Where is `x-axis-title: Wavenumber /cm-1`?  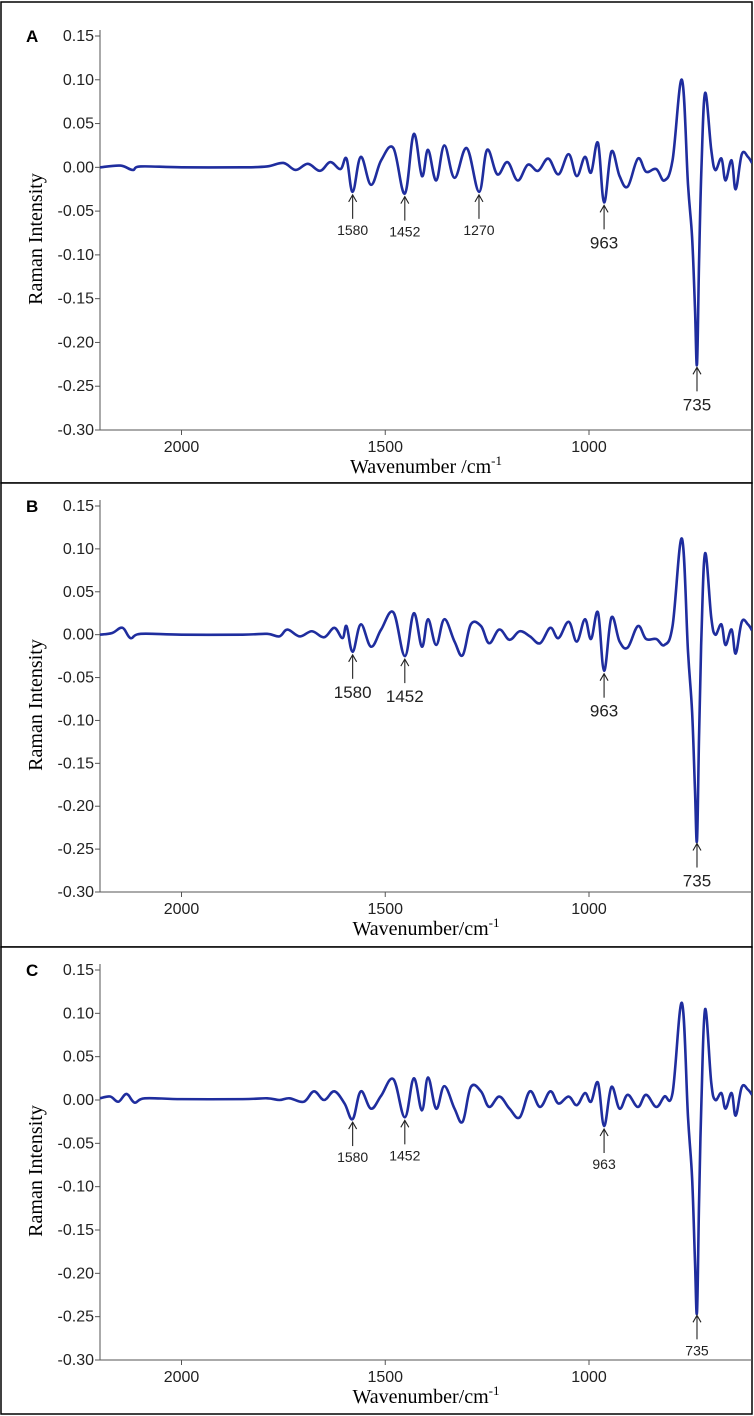 x-axis-title: Wavenumber /cm-1 is located at coordinates (426, 465).